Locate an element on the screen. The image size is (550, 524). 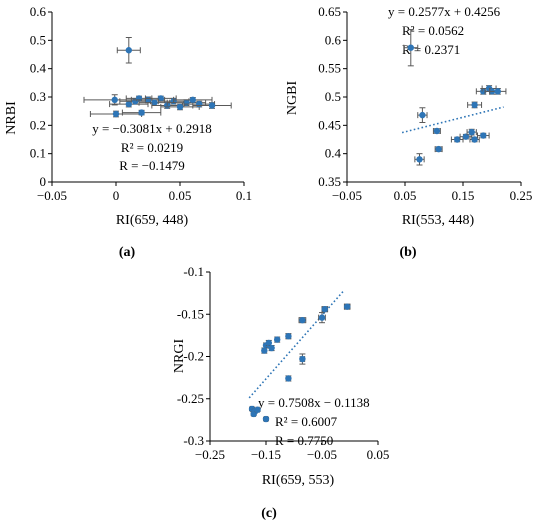
panel-b-equation: y = 0.2577x + 0.4256 is located at coordinates (444, 11).